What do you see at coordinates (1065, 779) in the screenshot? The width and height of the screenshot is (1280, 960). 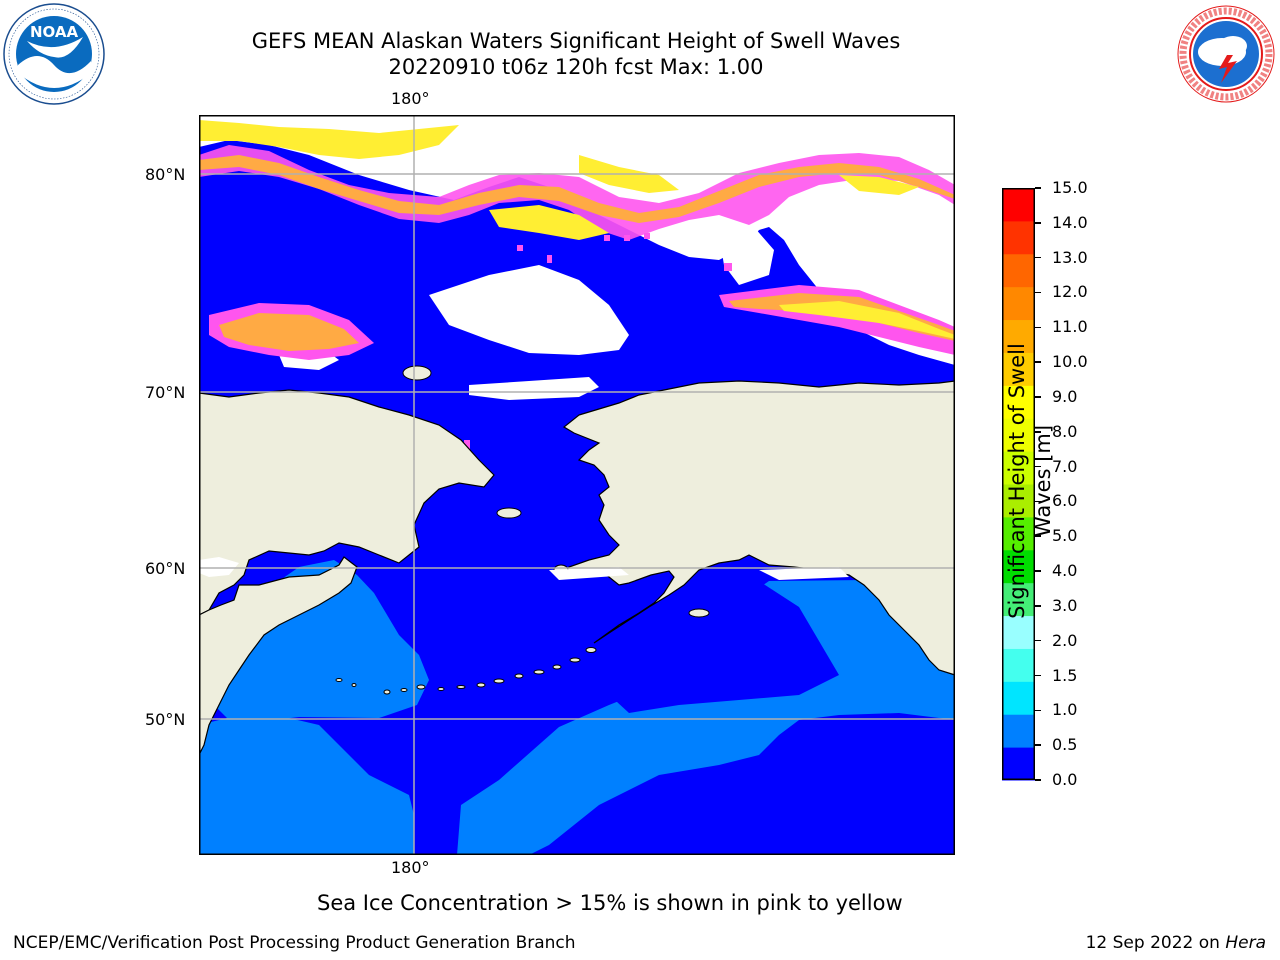 I see `colorbar-tick-label: 0.0` at bounding box center [1065, 779].